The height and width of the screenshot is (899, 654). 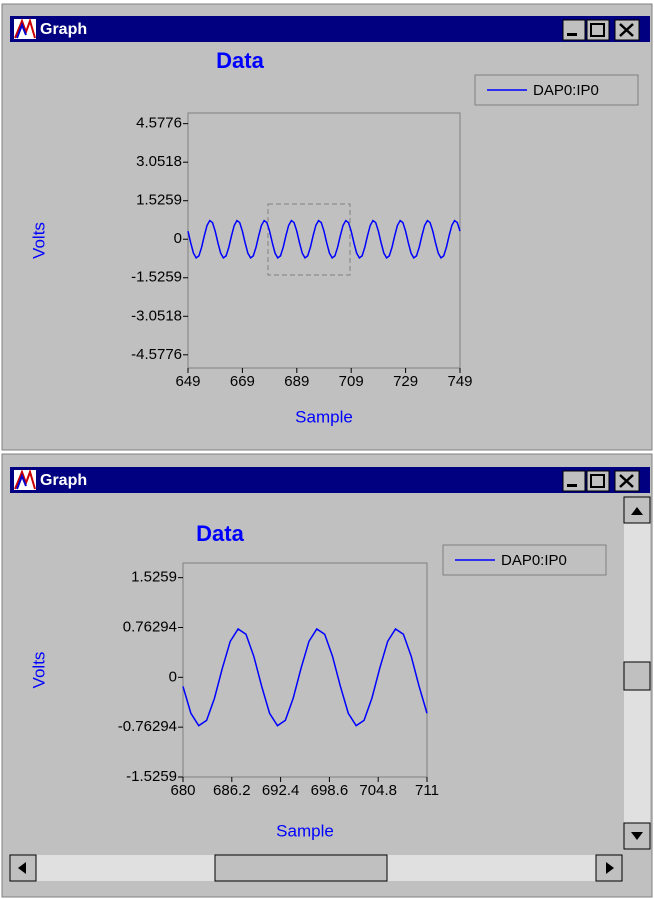 I want to click on x-tick-label: 680, so click(x=182, y=790).